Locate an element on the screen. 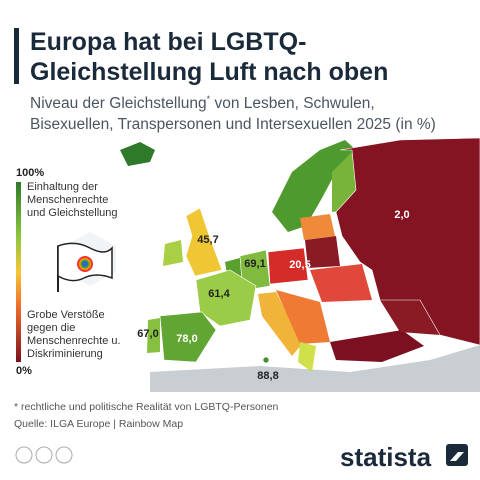  rainbow is located at coordinates (85, 264).